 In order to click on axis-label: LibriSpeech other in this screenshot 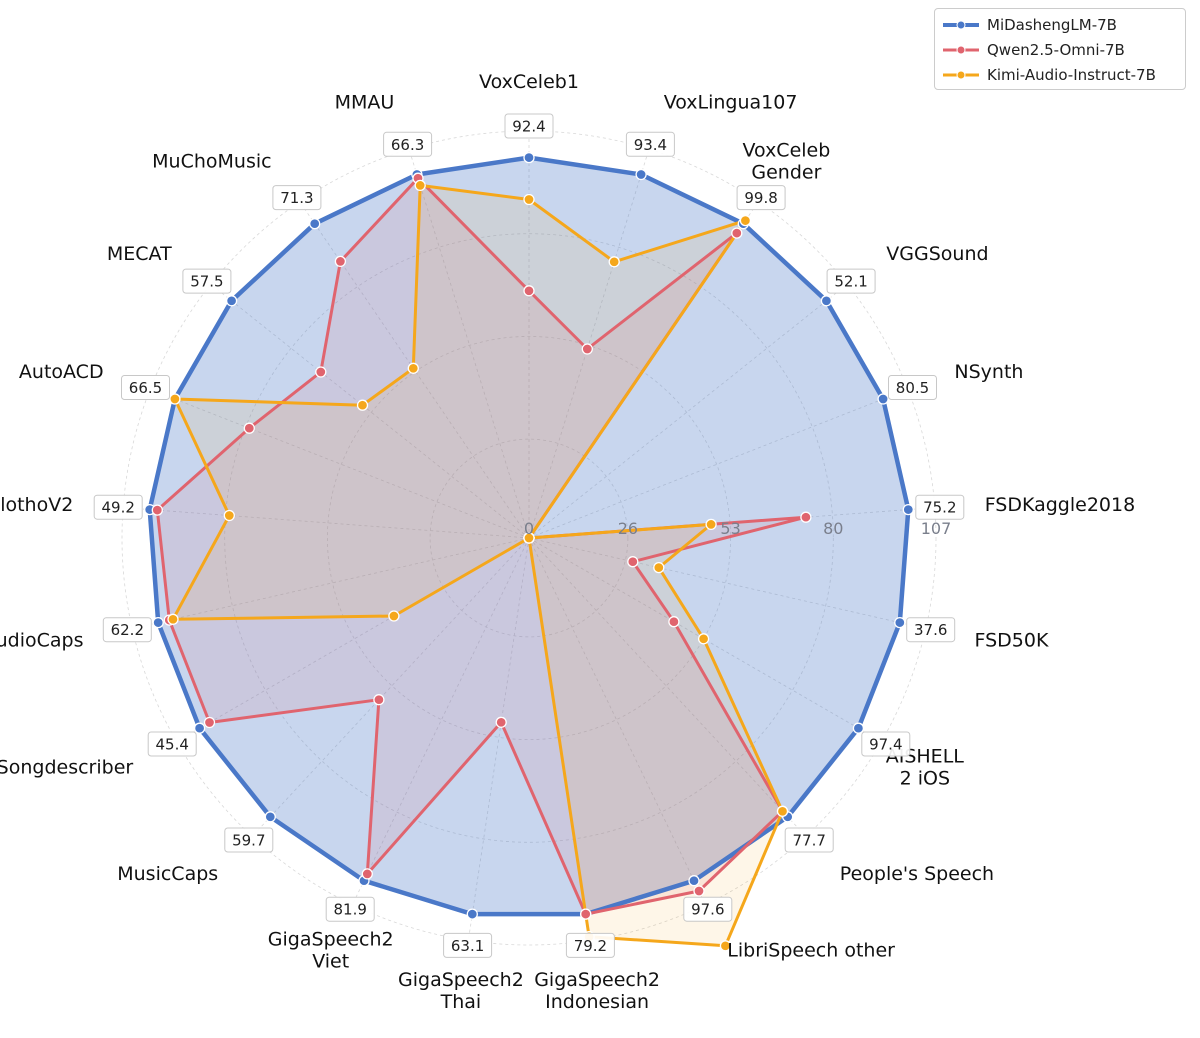, I will do `click(811, 951)`.